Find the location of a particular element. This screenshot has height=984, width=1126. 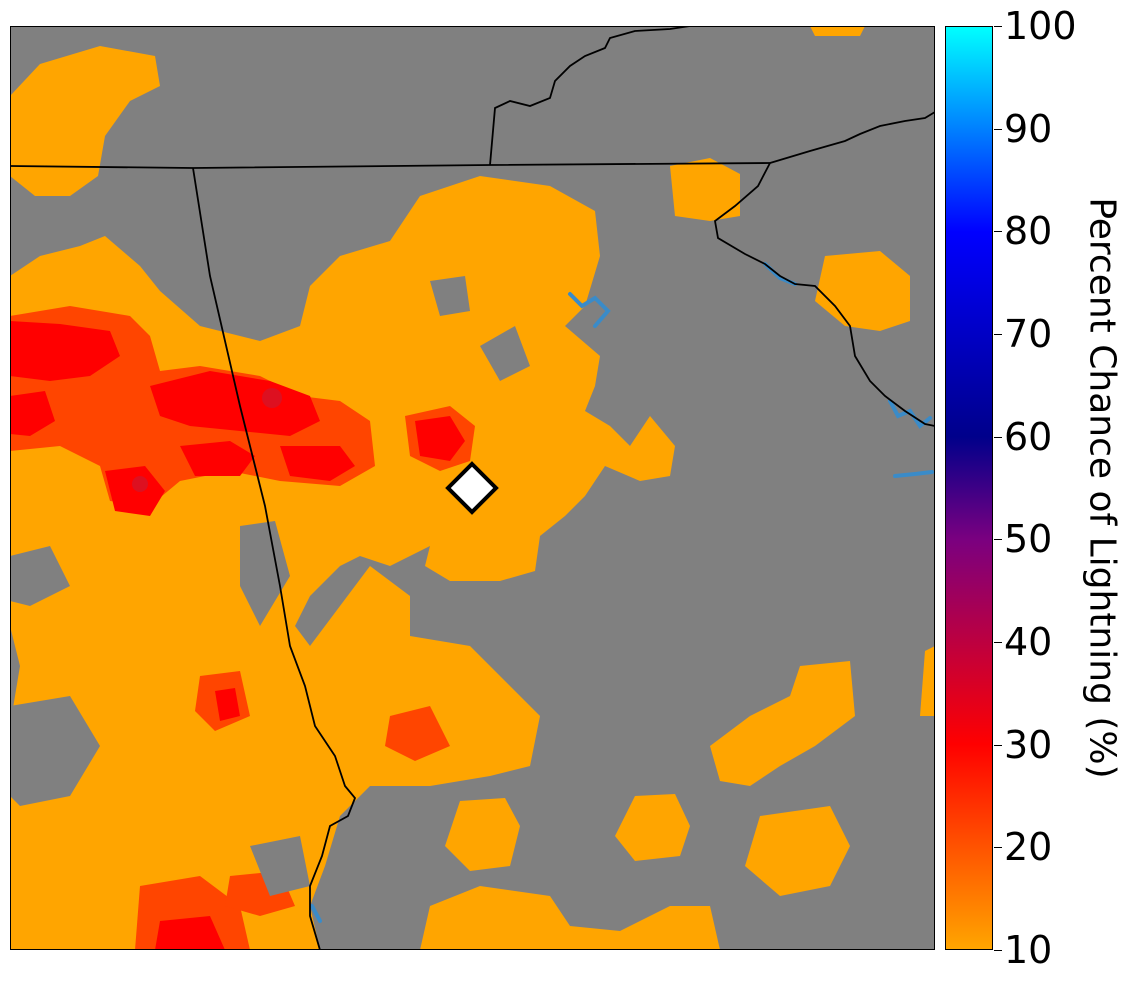

colorbar-tick-label-30: 30 is located at coordinates (1028, 744).